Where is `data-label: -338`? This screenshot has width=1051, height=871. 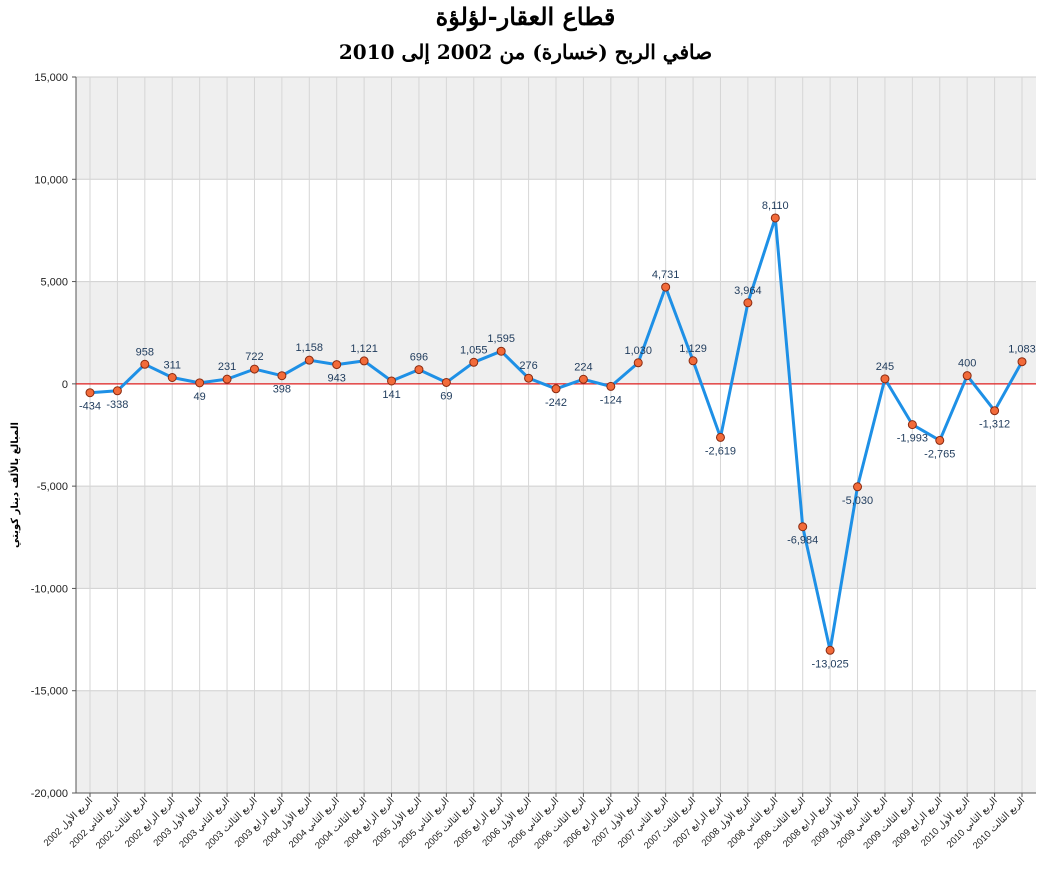
data-label: -338 is located at coordinates (117, 405).